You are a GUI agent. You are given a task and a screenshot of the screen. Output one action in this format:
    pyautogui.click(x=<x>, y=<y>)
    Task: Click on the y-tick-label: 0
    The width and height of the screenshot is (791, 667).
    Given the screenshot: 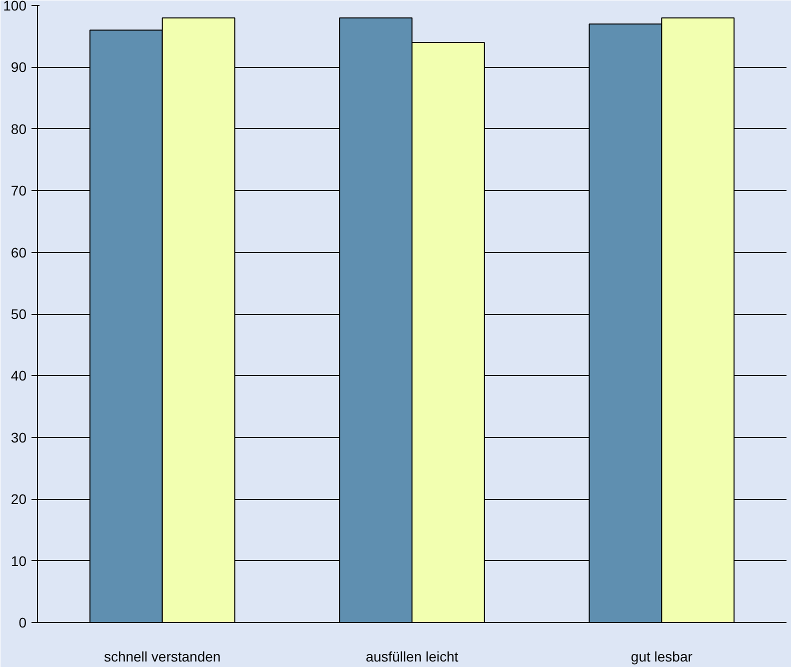 What is the action you would take?
    pyautogui.click(x=22, y=622)
    